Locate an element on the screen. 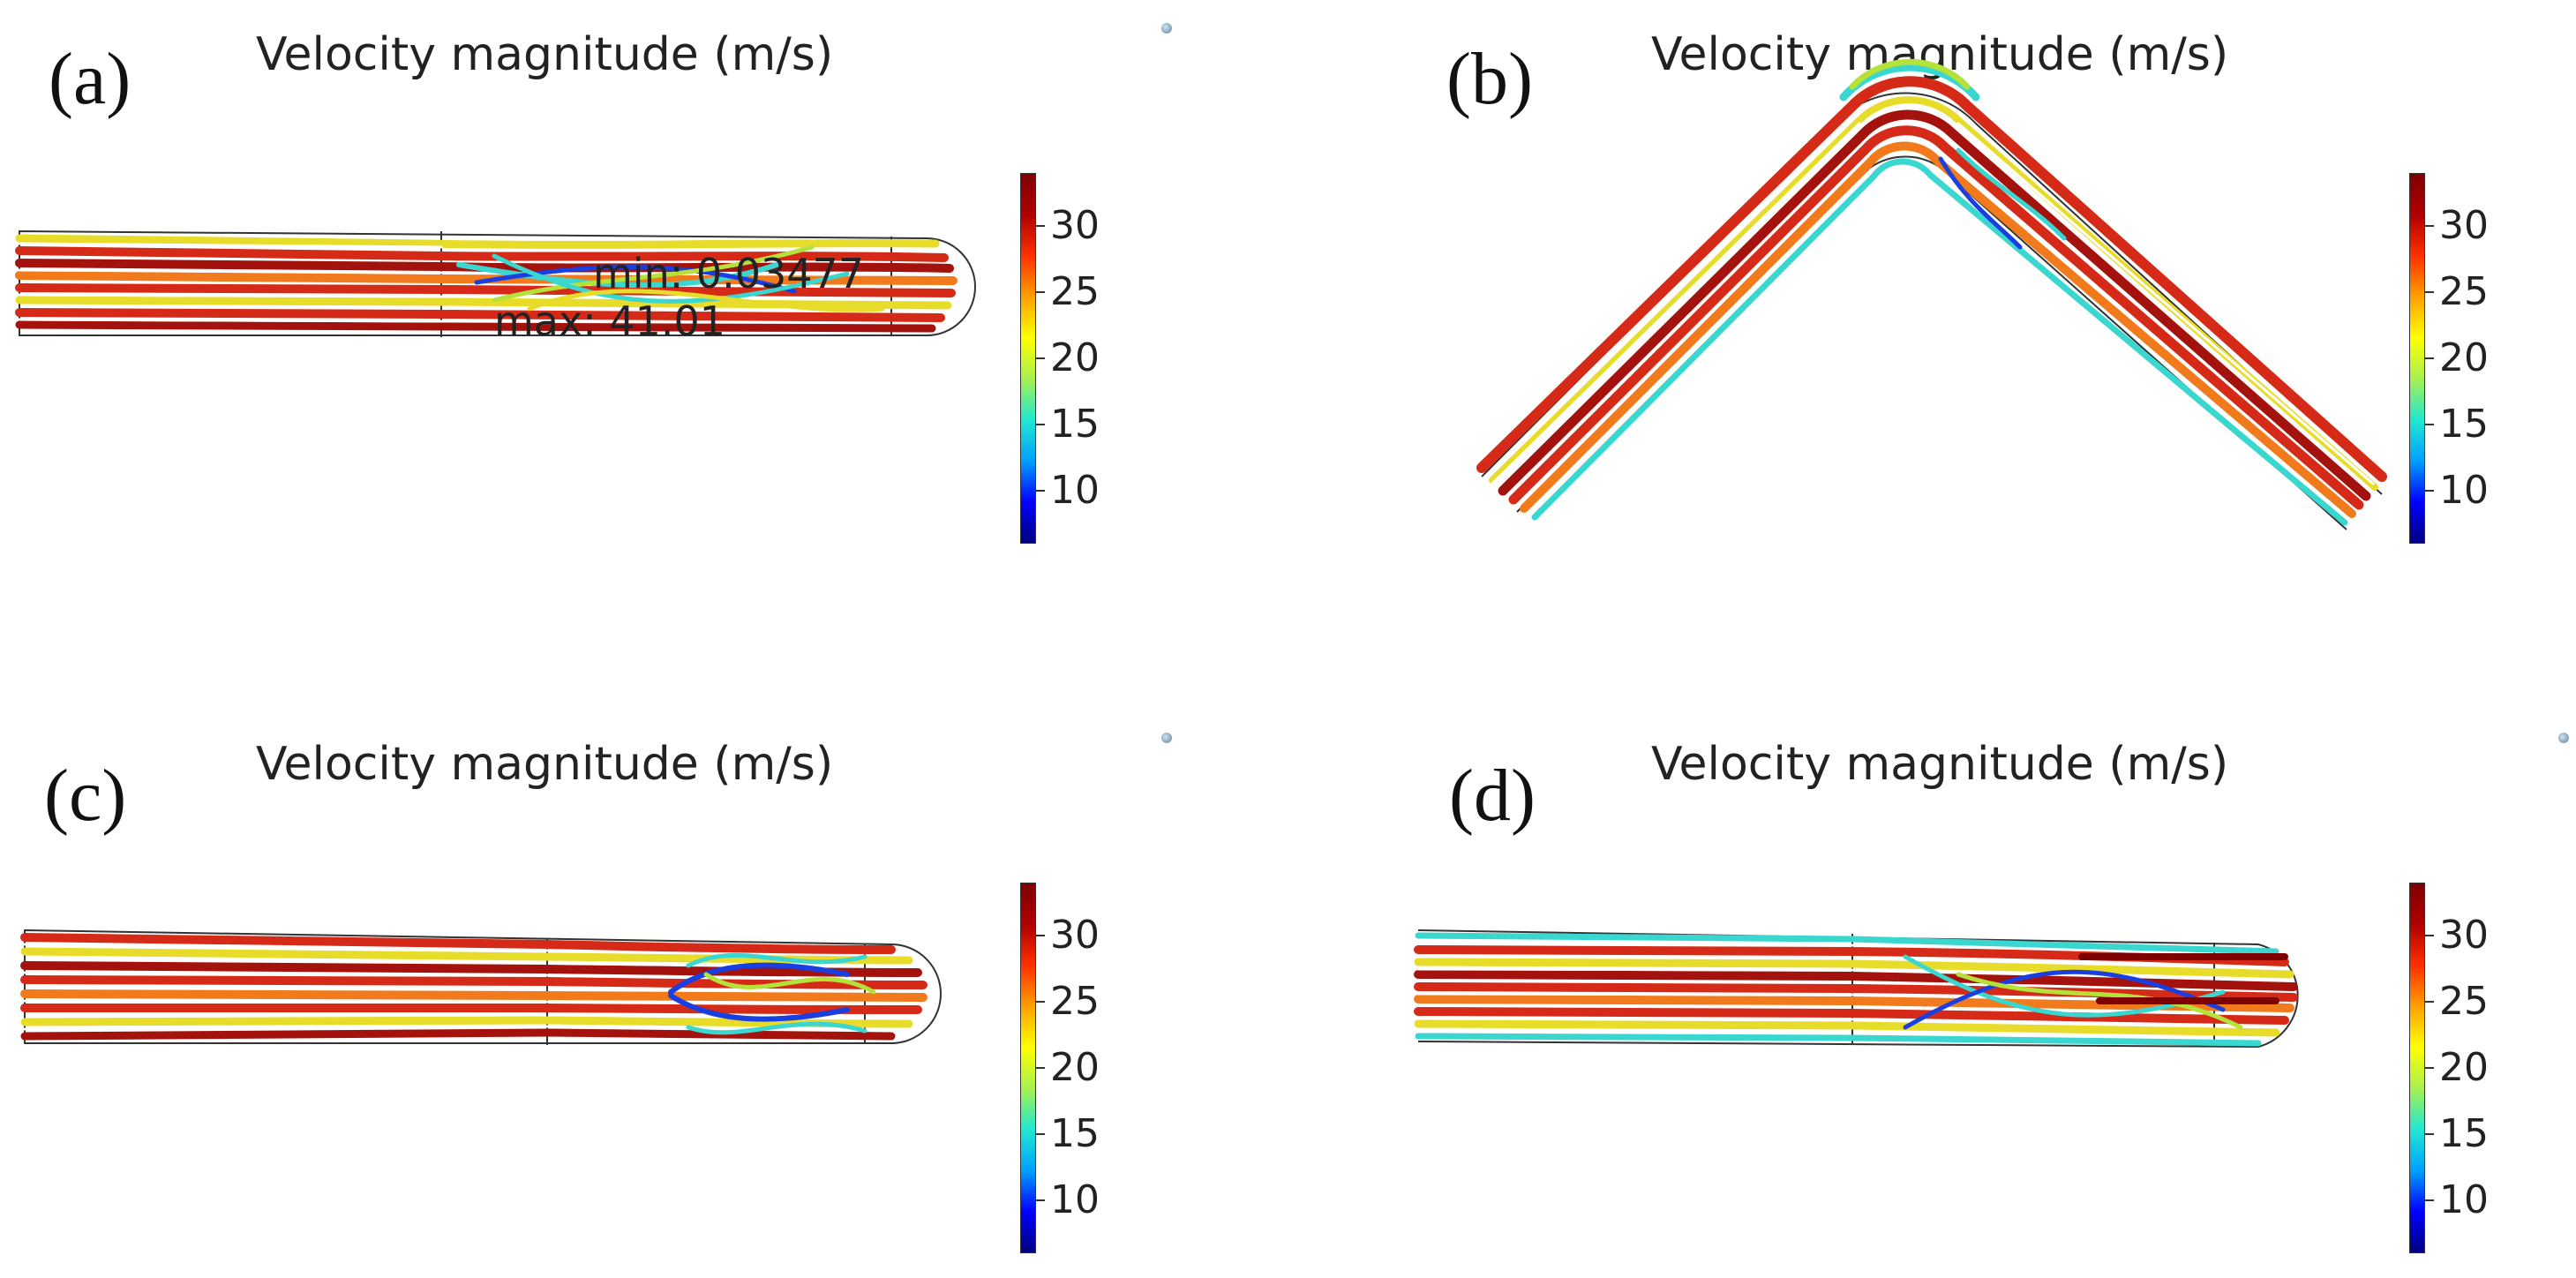 This screenshot has height=1278, width=2576. panel-letter: (a) is located at coordinates (90, 79).